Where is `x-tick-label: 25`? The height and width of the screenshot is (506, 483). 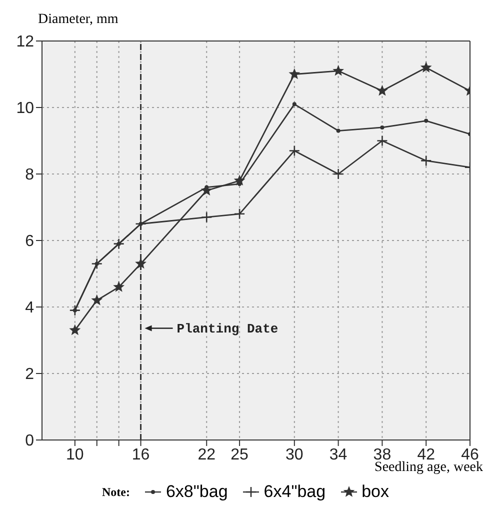
x-tick-label: 25 is located at coordinates (239, 455).